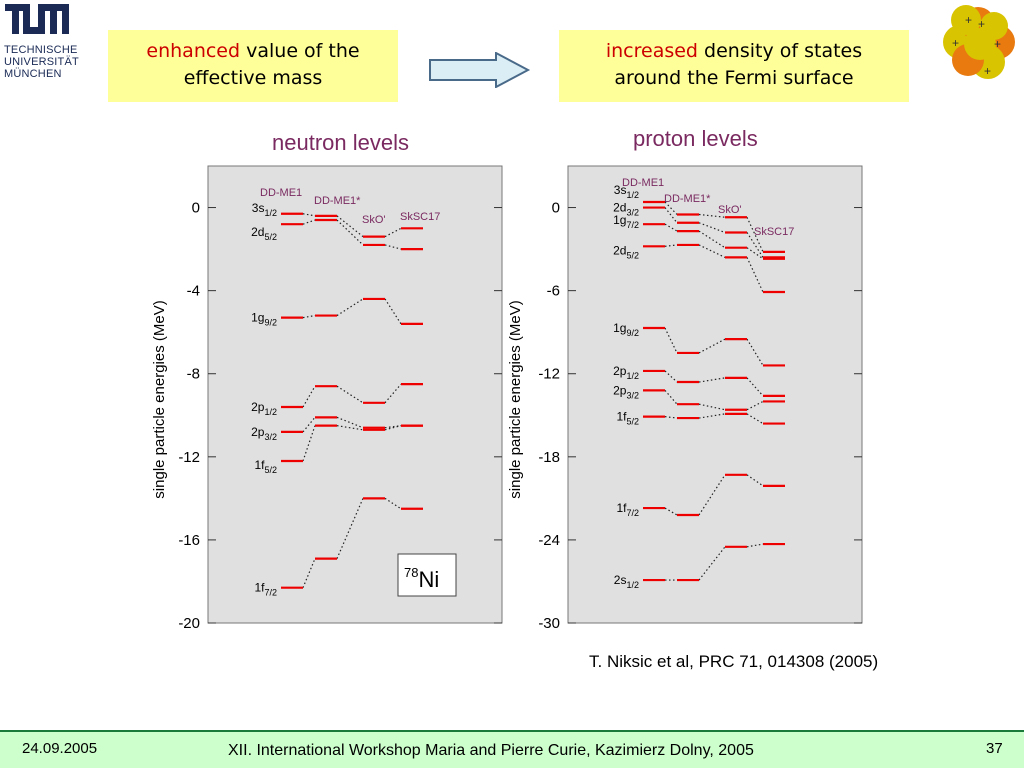  Describe the element at coordinates (549, 623) in the screenshot. I see `y-tick-label: -30` at that location.